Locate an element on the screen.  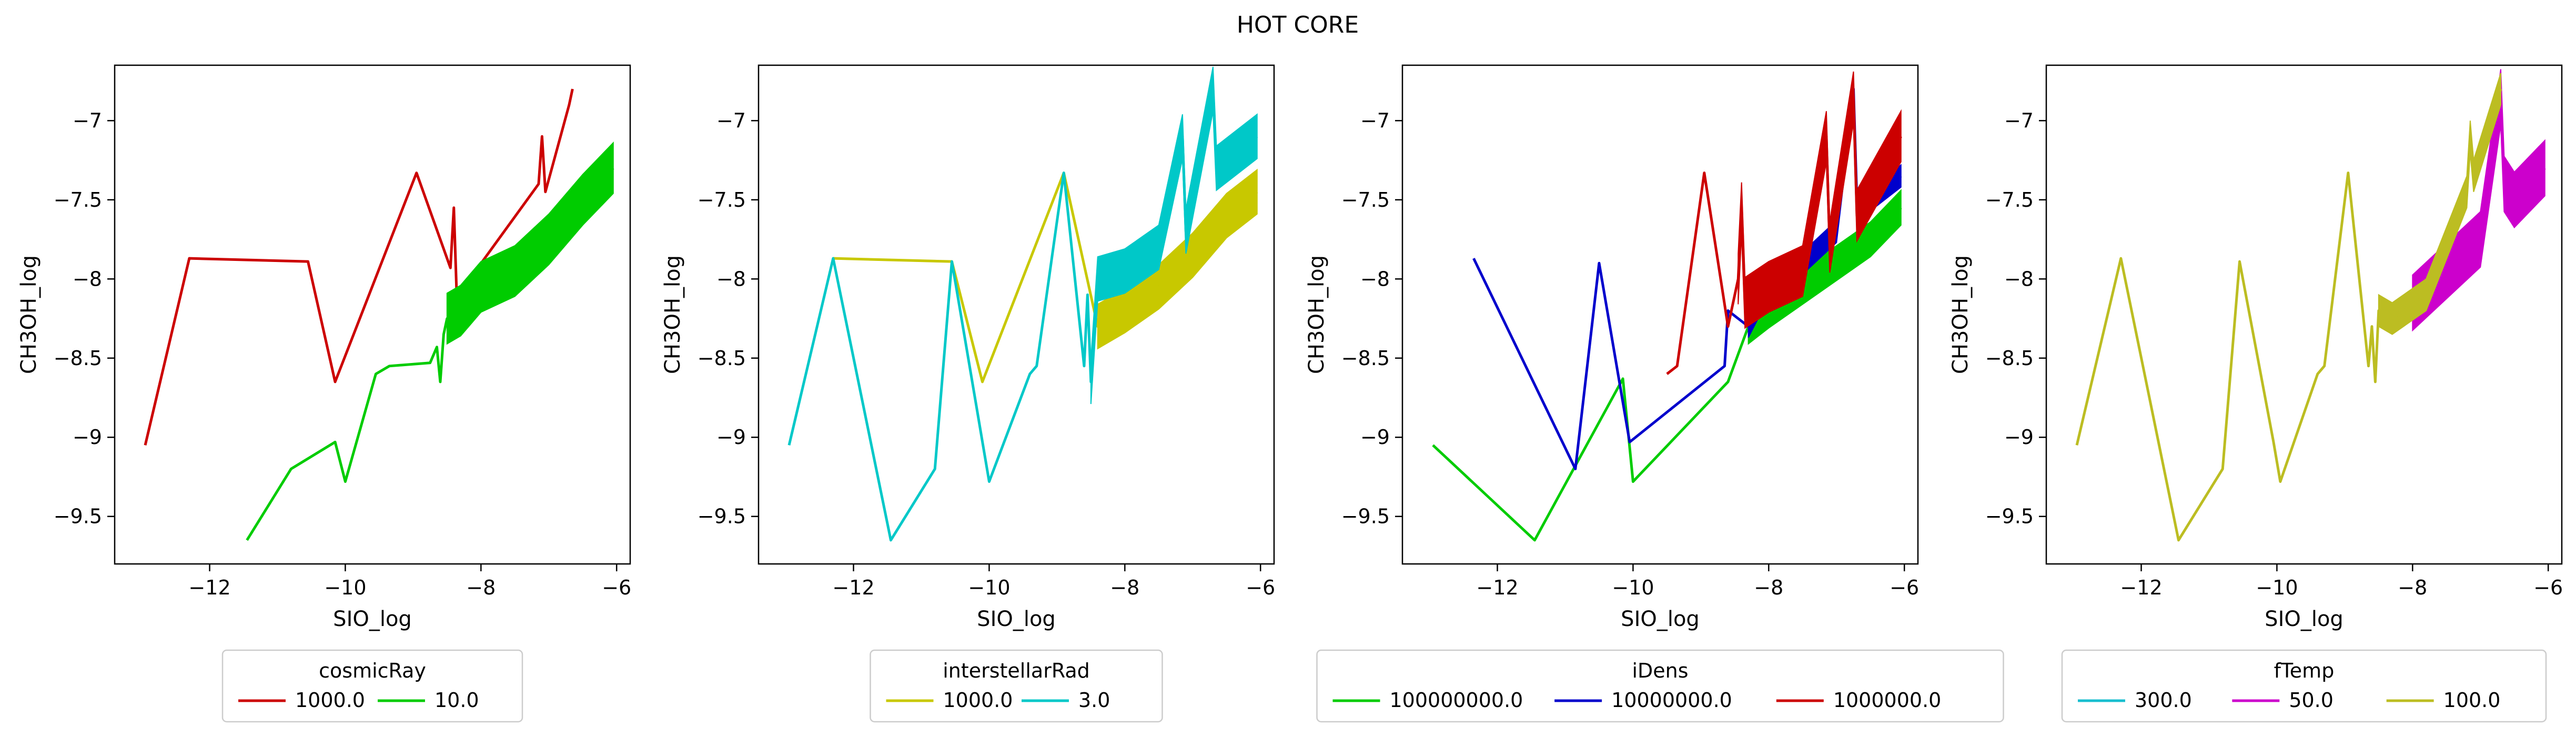
legend-entry: 3.0 is located at coordinates (1094, 700).